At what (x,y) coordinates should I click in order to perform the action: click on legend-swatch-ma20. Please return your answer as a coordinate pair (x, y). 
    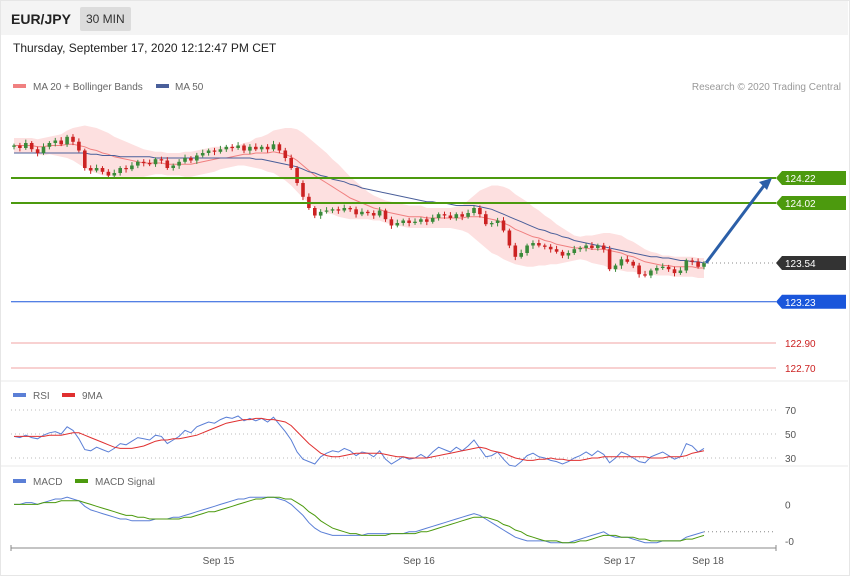
    Looking at the image, I should click on (19, 86).